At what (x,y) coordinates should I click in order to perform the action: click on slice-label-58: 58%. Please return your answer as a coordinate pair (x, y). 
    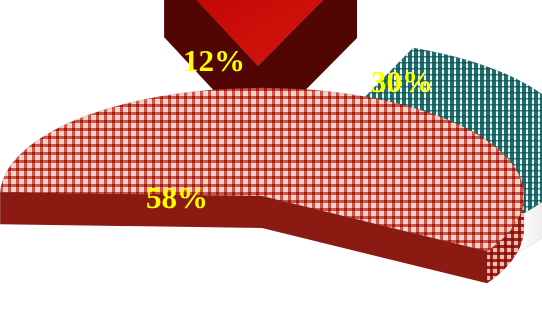
    Looking at the image, I should click on (177, 197).